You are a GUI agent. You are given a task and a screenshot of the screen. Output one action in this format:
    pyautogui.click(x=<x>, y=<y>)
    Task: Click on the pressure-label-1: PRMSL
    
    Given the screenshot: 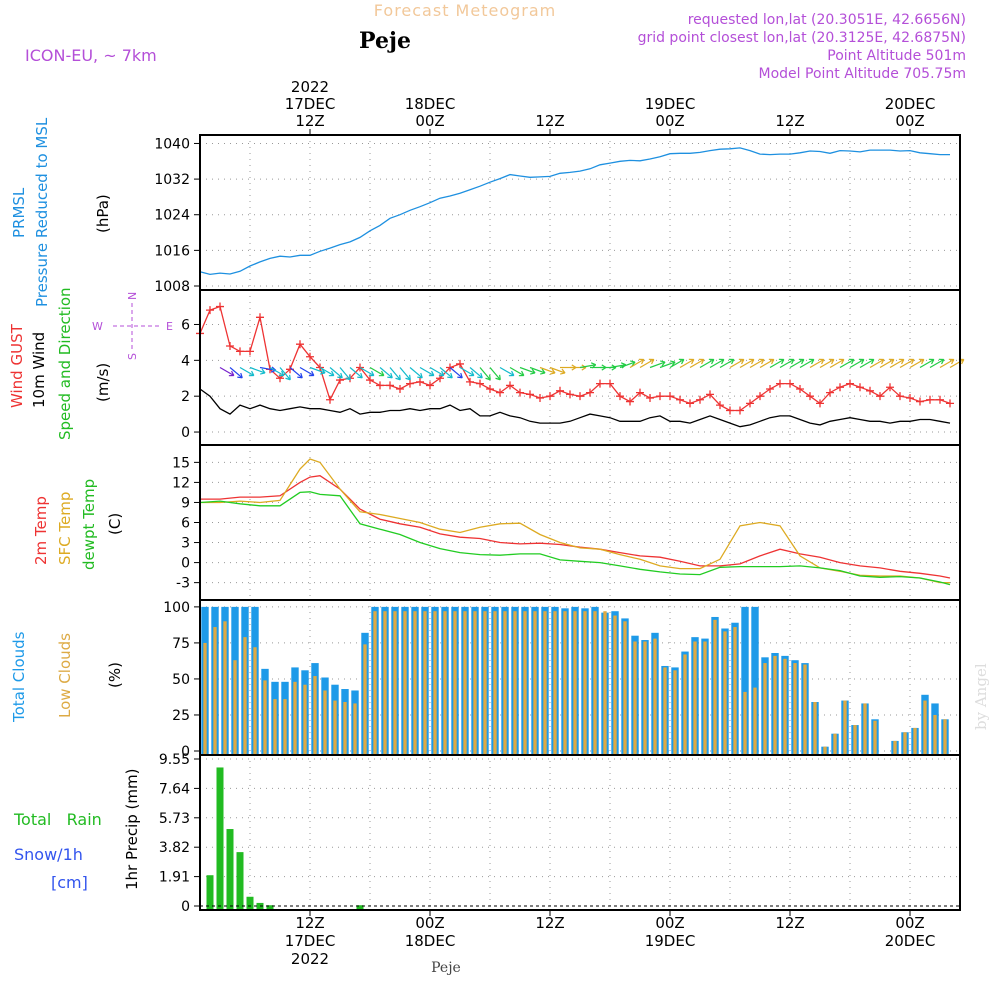 What is the action you would take?
    pyautogui.click(x=19, y=212)
    